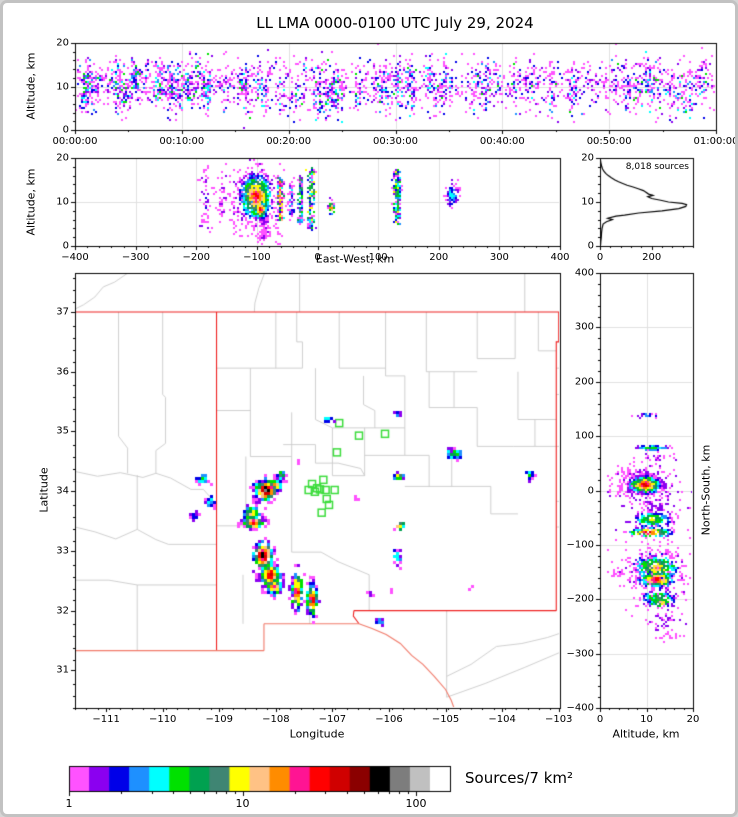 This screenshot has height=817, width=738. I want to click on map-xtick-−104: −104, so click(502, 719).